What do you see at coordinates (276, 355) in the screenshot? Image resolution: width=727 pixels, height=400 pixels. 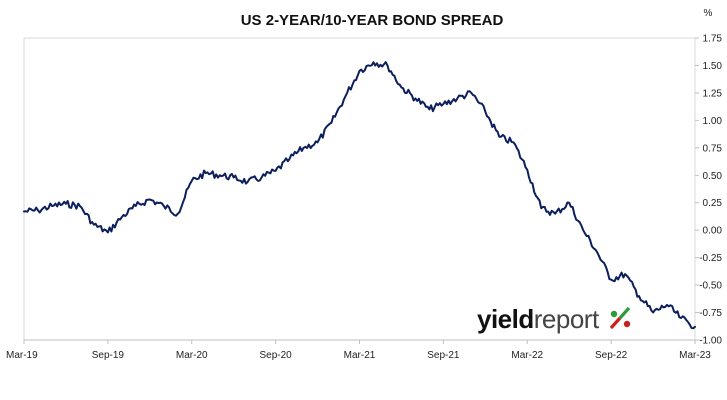 I see `x-tick-label: Sep-20` at bounding box center [276, 355].